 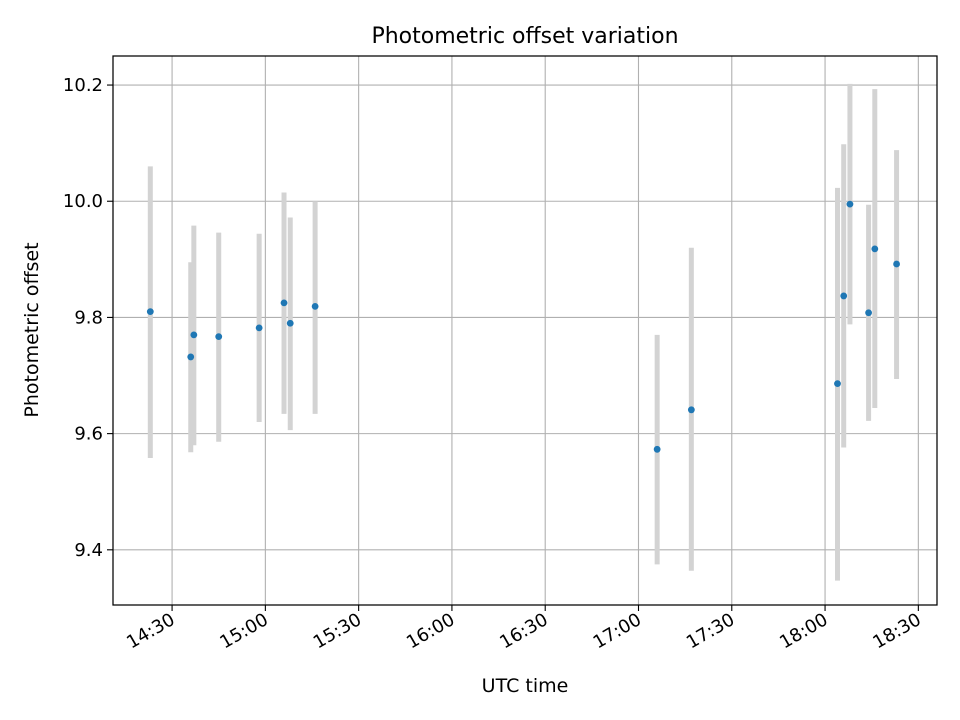 What do you see at coordinates (88, 550) in the screenshot?
I see `y-tick-label: 9.4` at bounding box center [88, 550].